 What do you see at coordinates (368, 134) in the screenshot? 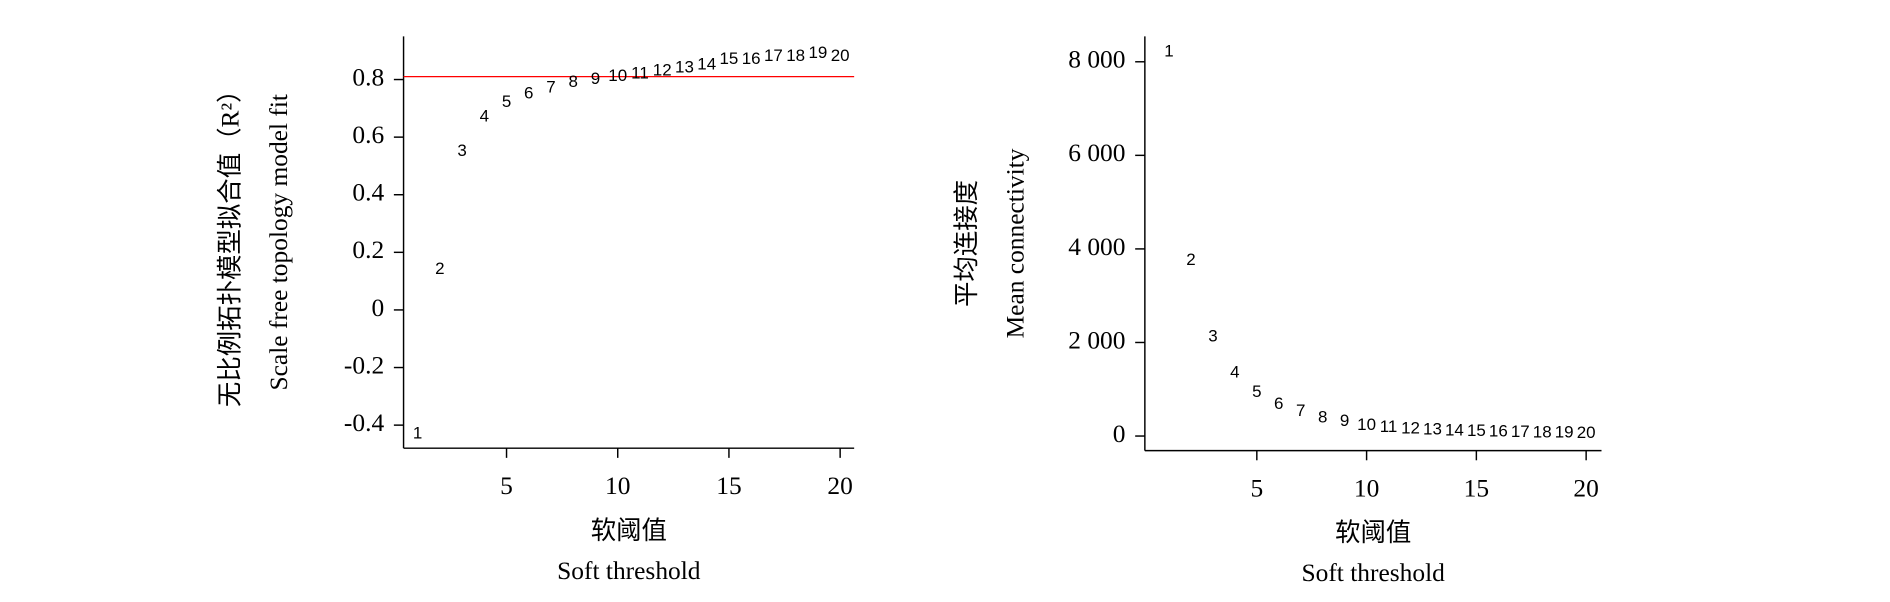
I see `y-tick-label: 0.6` at bounding box center [368, 134].